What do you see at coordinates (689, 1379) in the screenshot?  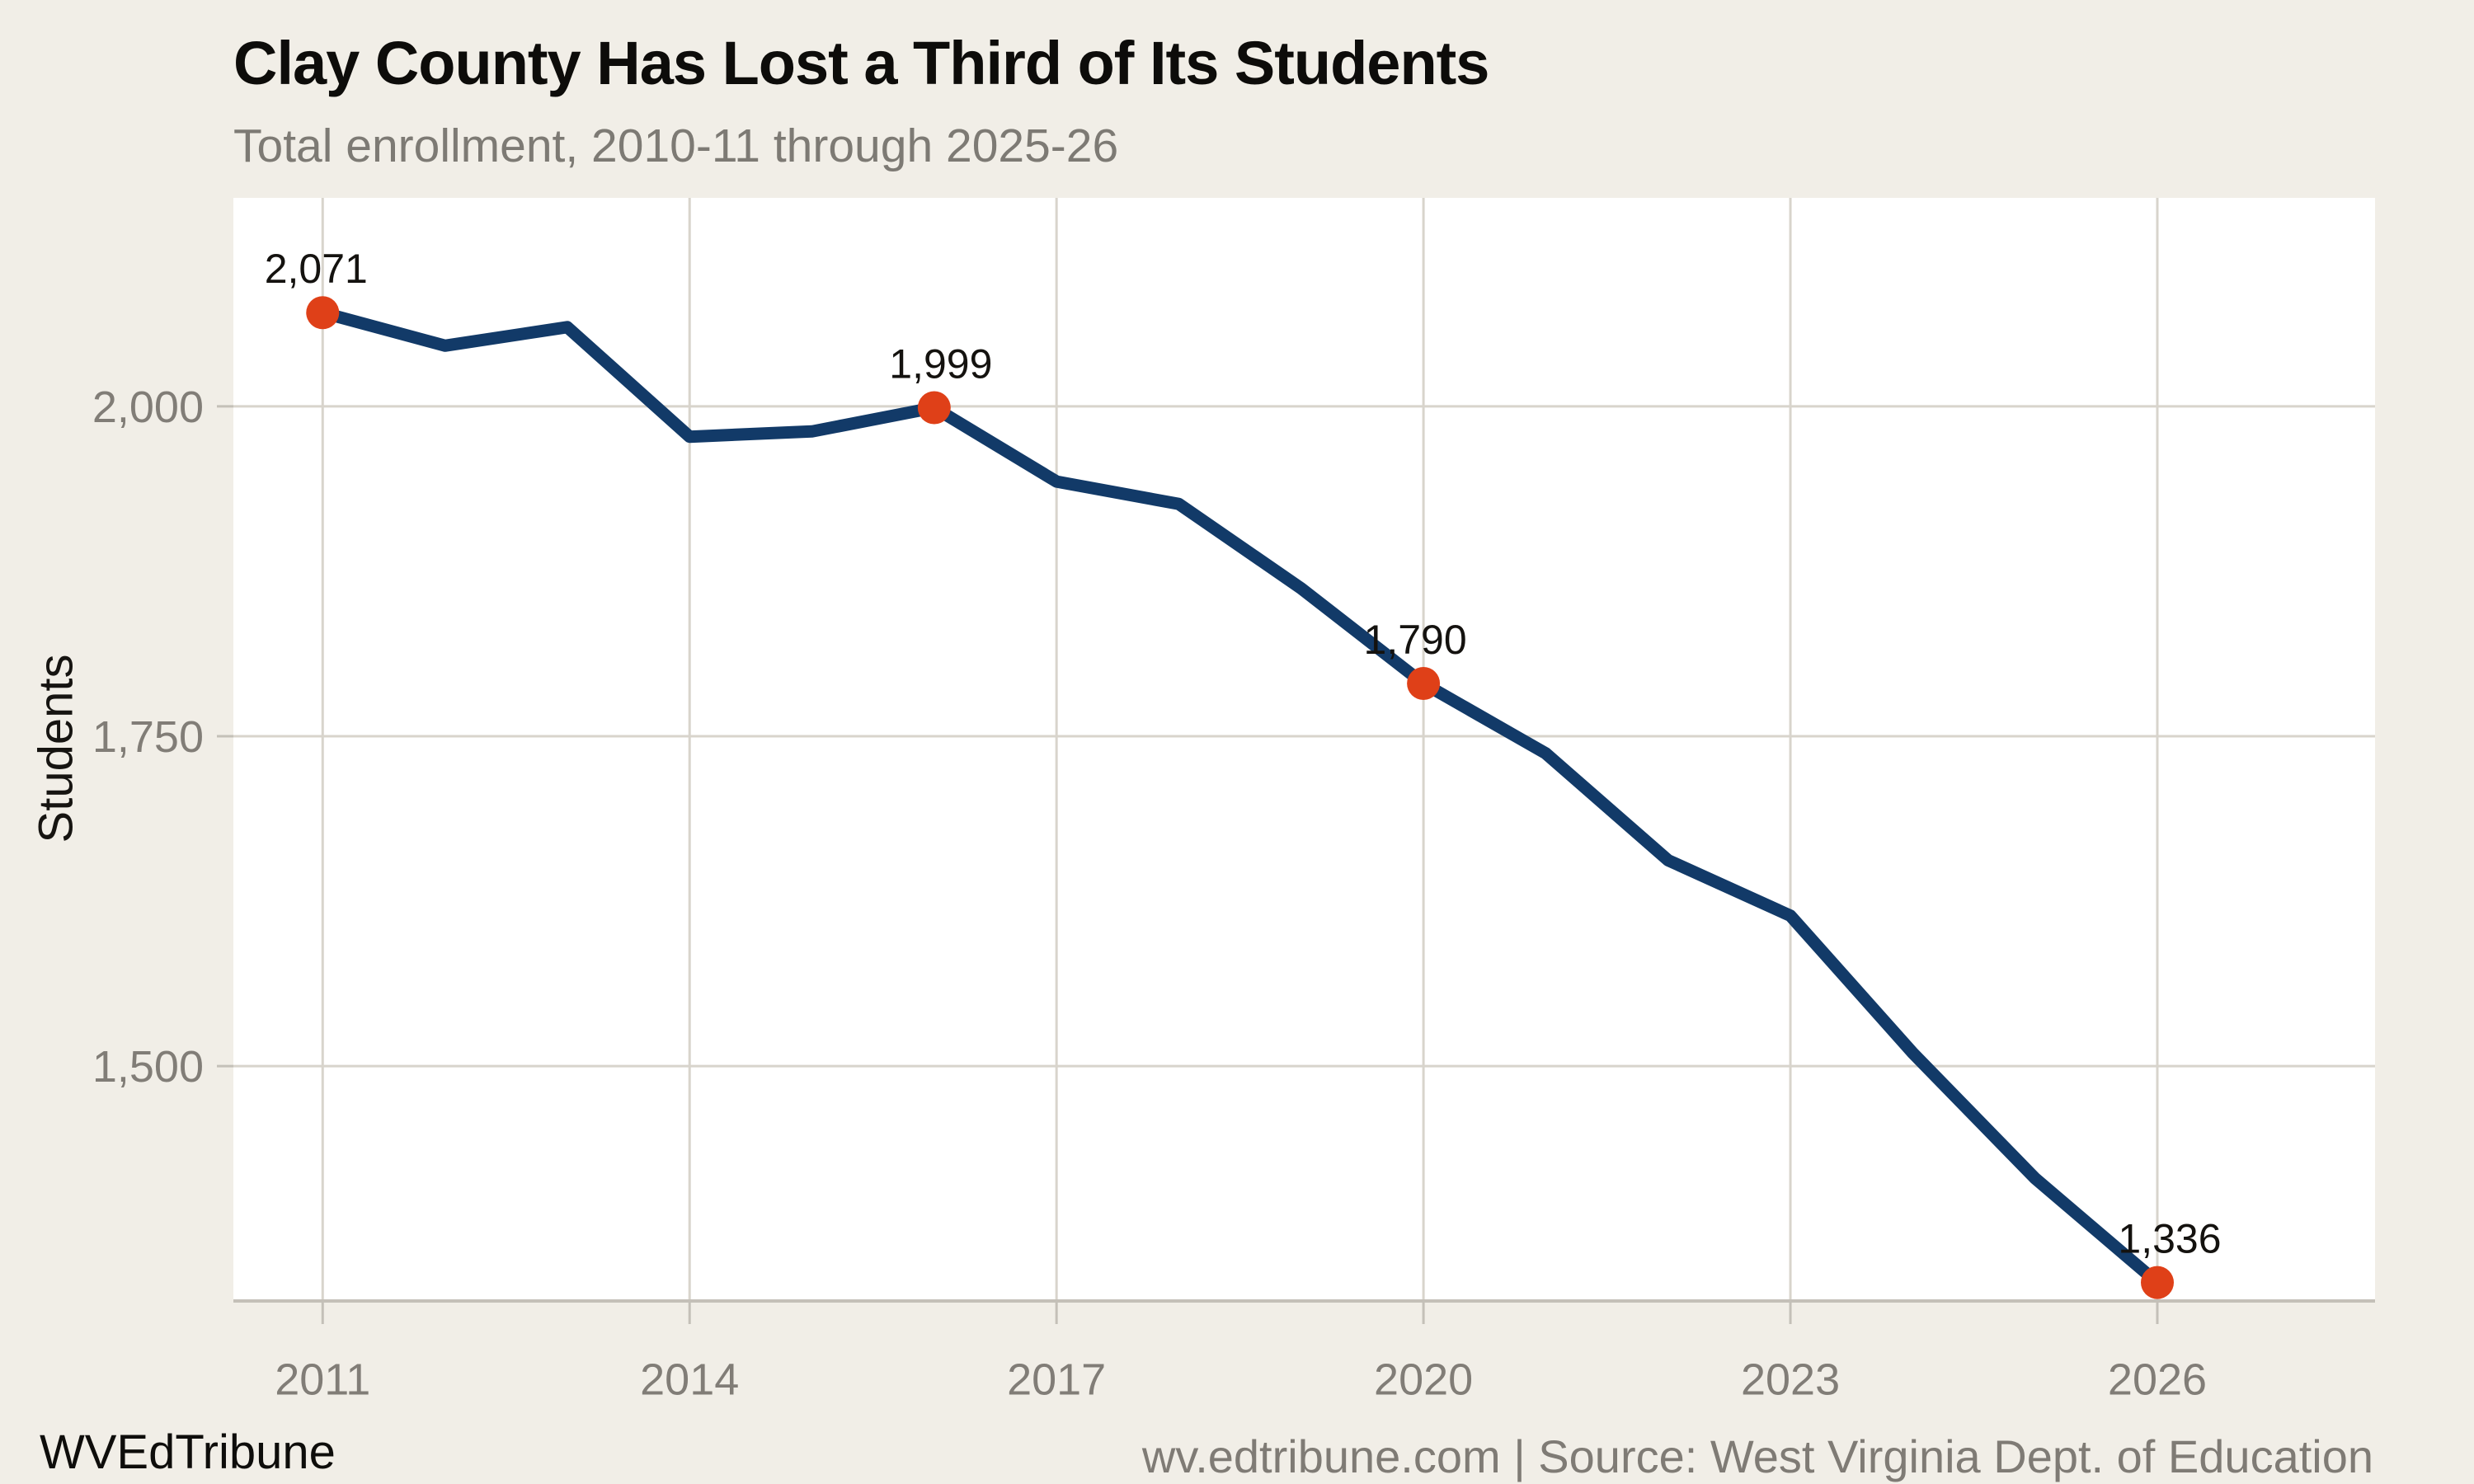 I see `x-tick-label: 2014` at bounding box center [689, 1379].